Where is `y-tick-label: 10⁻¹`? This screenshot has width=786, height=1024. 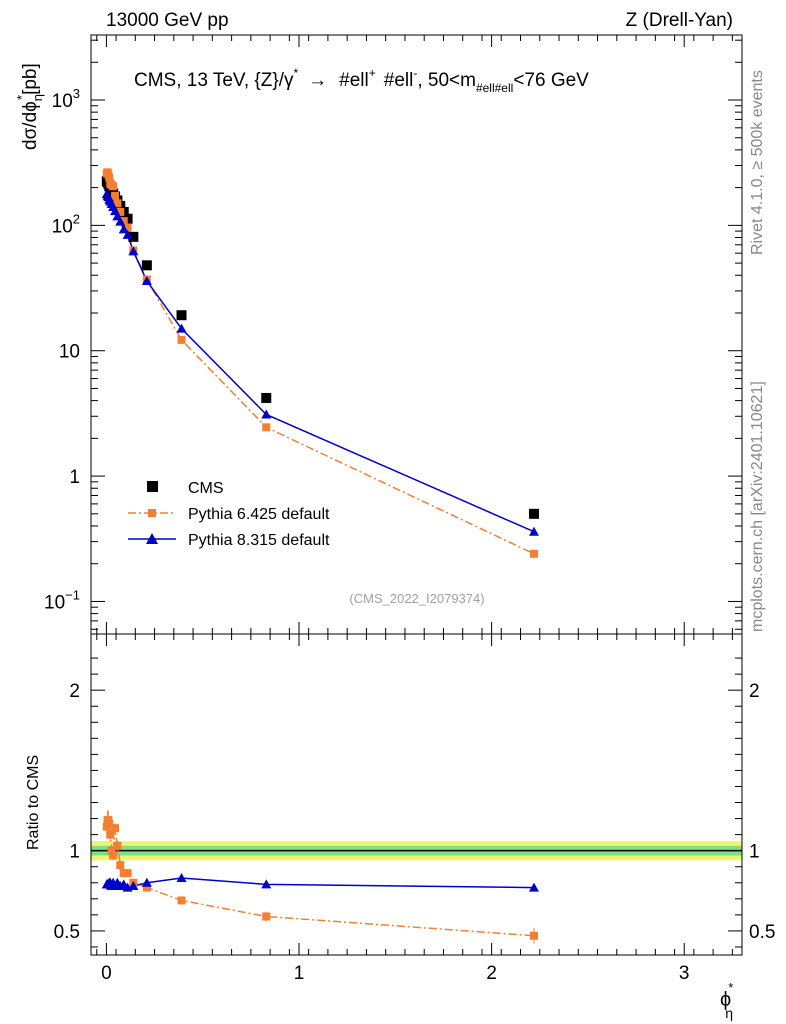 y-tick-label: 10⁻¹ is located at coordinates (62, 600).